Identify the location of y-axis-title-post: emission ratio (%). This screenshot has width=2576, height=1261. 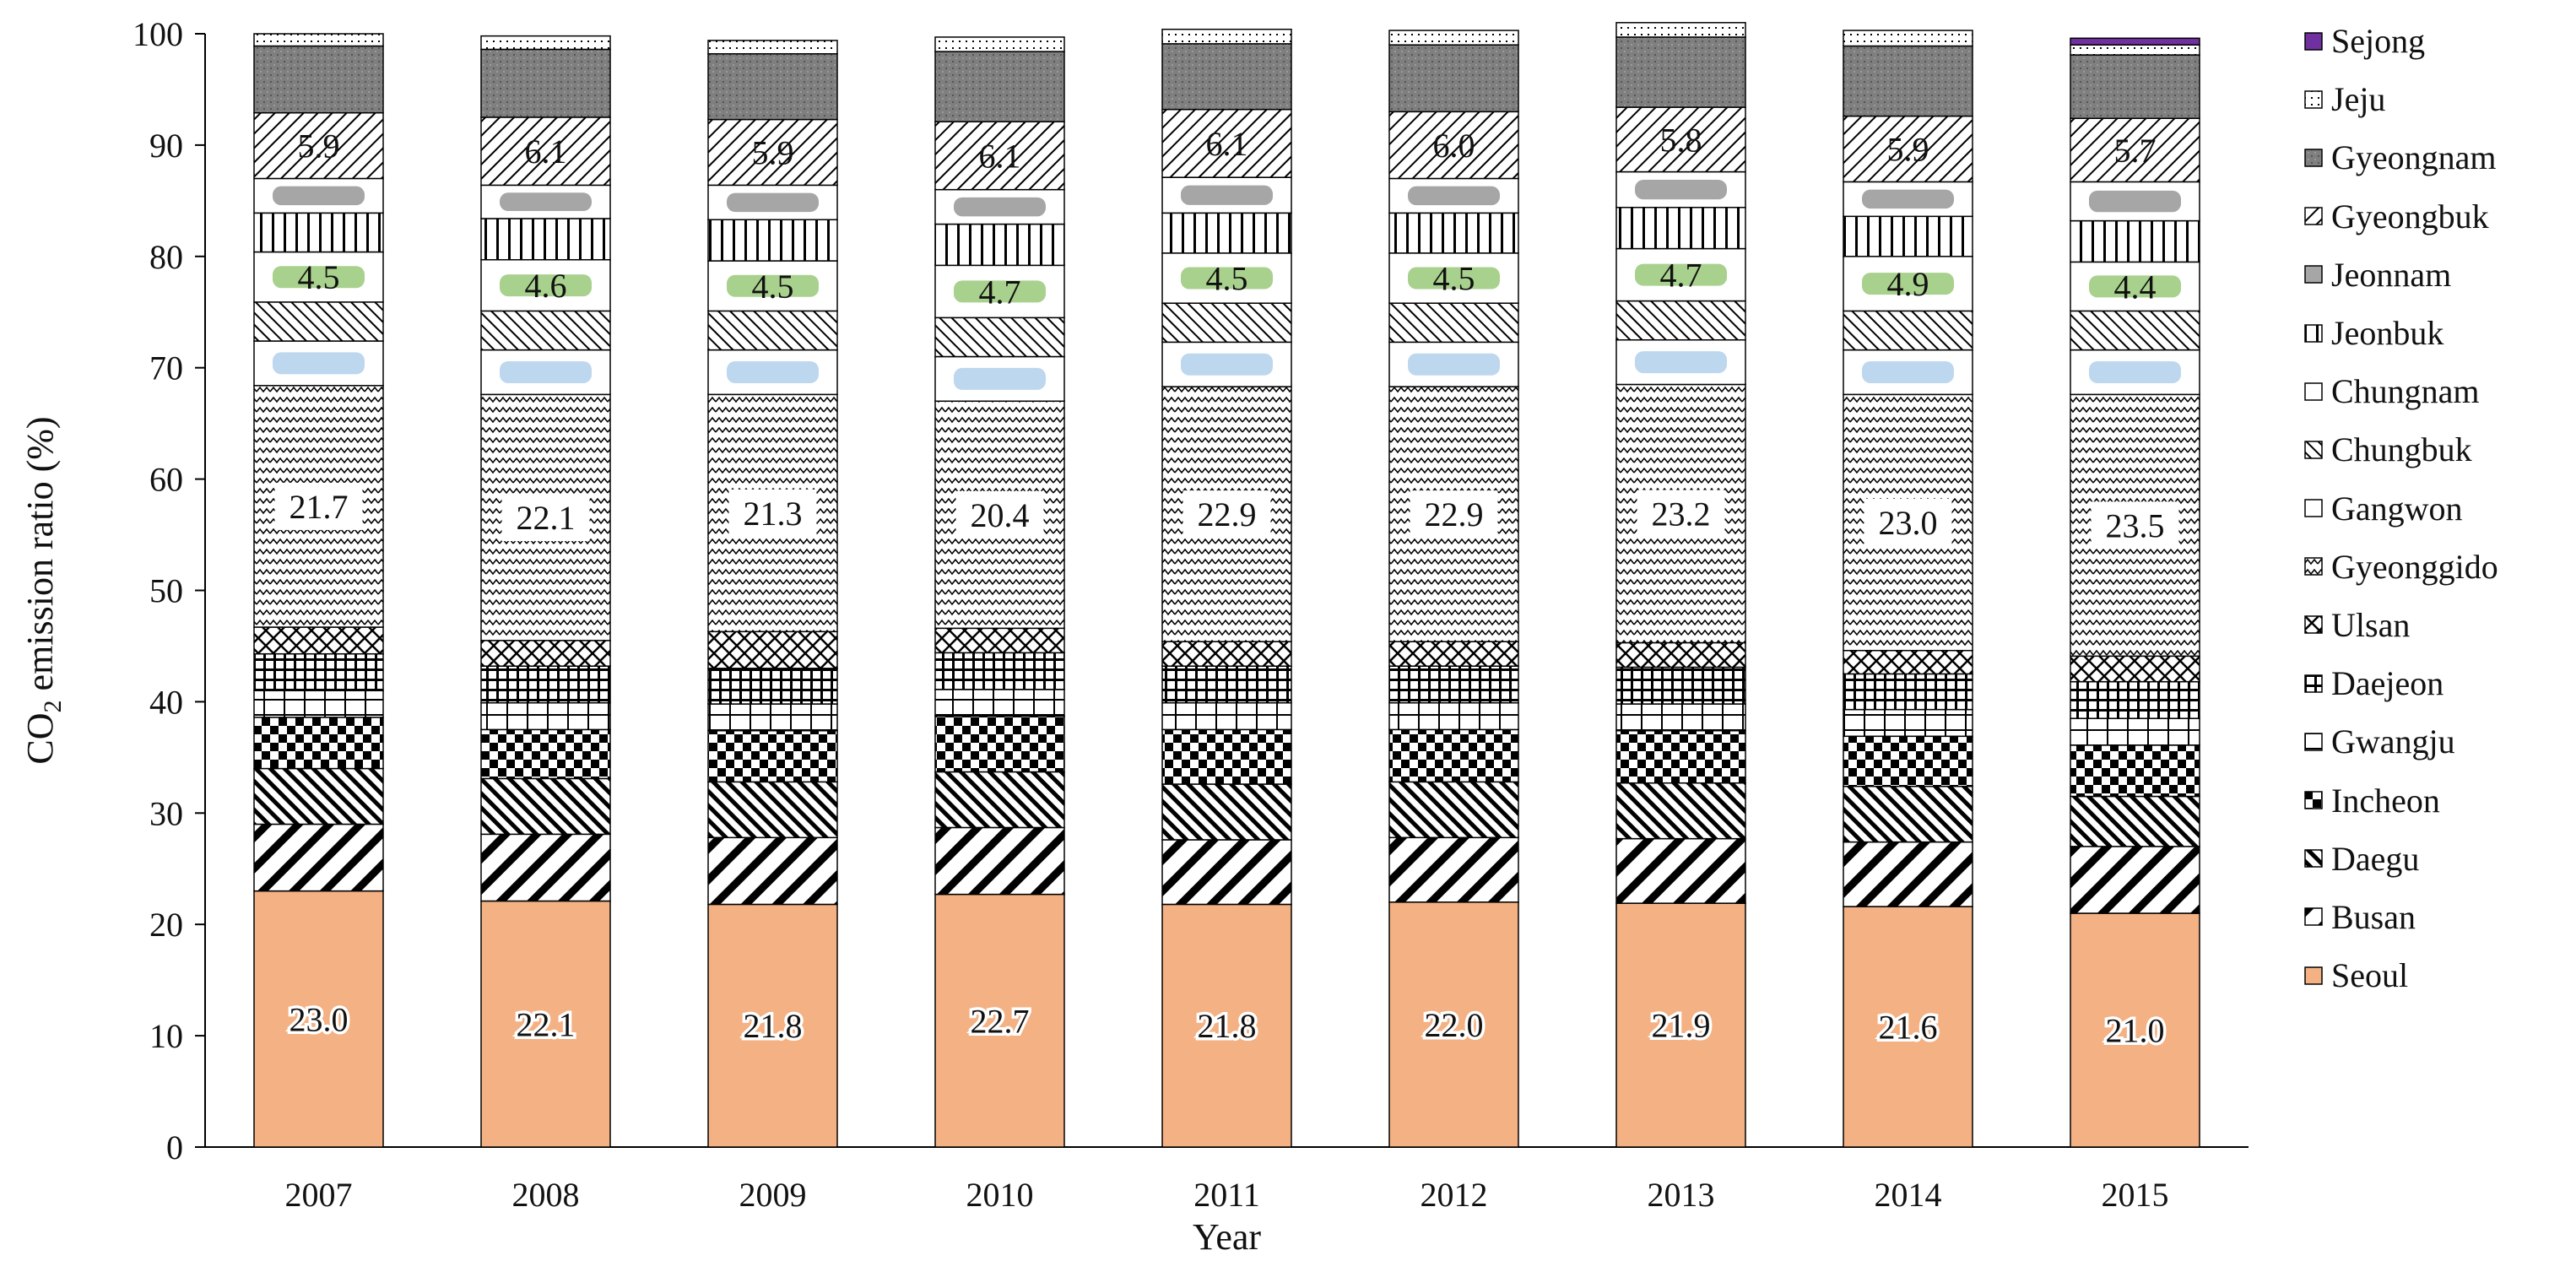
(40, 558).